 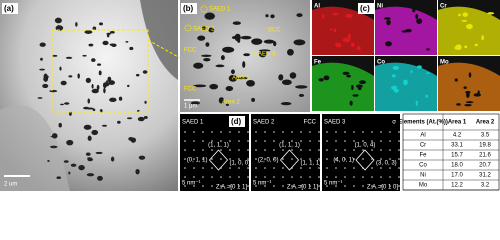 I want to click on label-box, so click(x=10, y=8).